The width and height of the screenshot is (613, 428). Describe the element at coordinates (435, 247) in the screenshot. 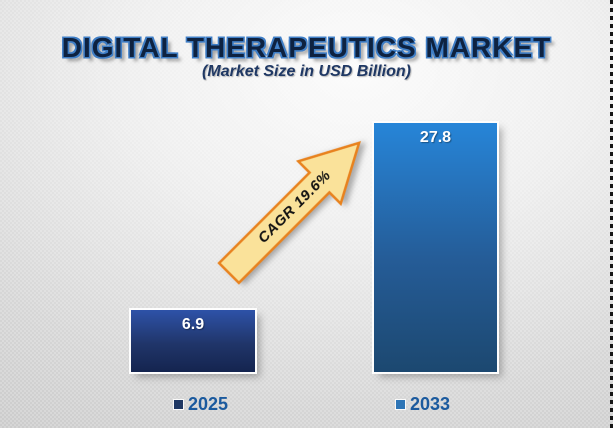

I see `bar-2033: 27.8` at that location.